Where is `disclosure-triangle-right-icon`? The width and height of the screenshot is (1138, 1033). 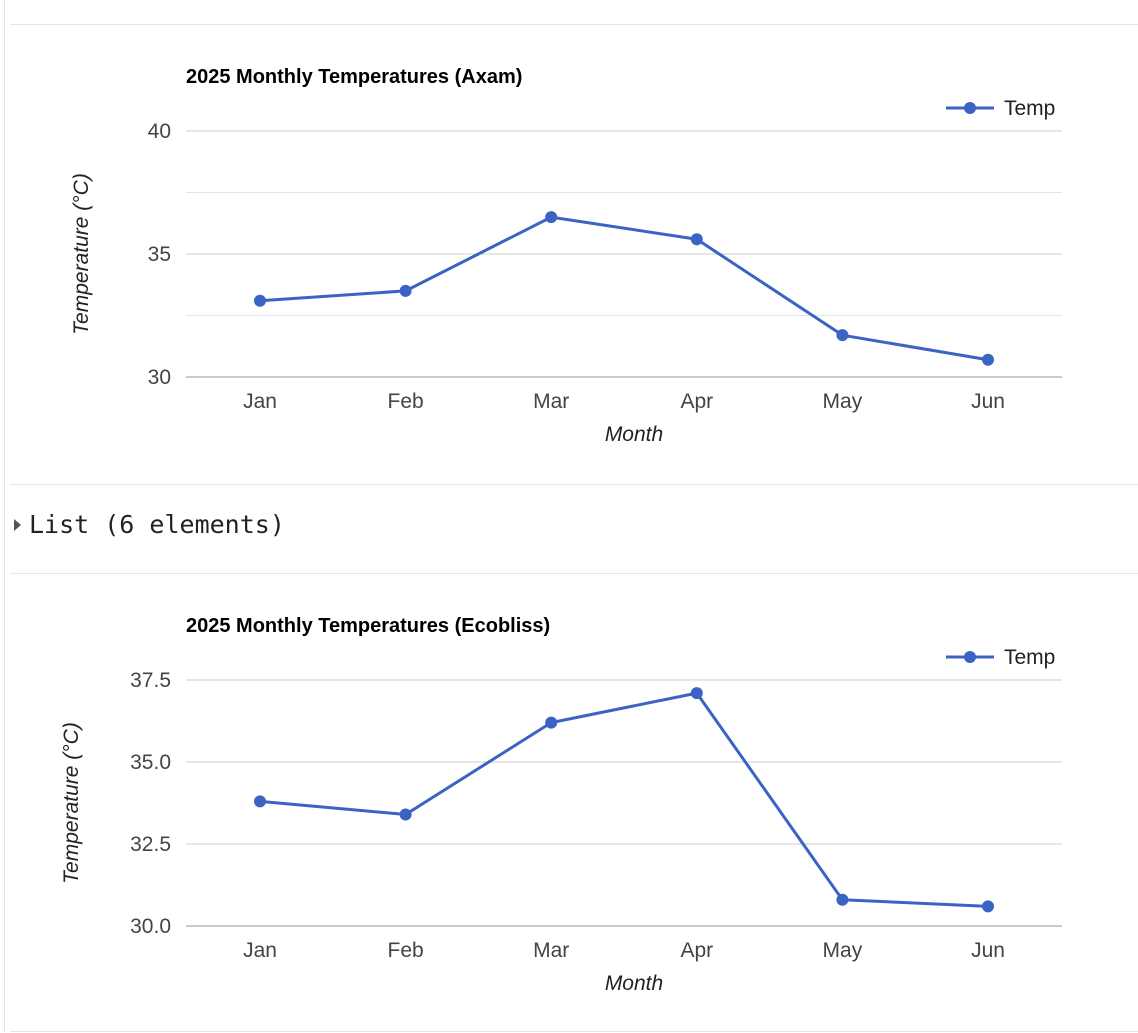 disclosure-triangle-right-icon is located at coordinates (17, 525).